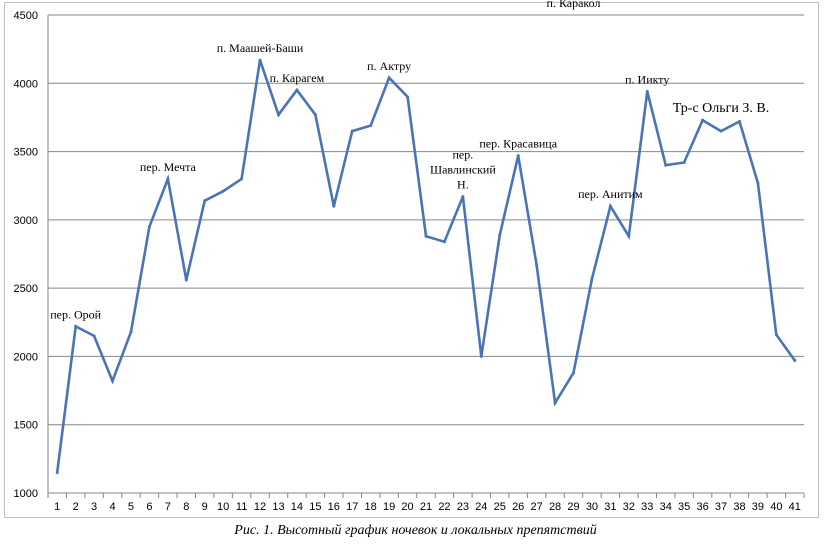  I want to click on point-annotation: пер. Красавица, so click(518, 144).